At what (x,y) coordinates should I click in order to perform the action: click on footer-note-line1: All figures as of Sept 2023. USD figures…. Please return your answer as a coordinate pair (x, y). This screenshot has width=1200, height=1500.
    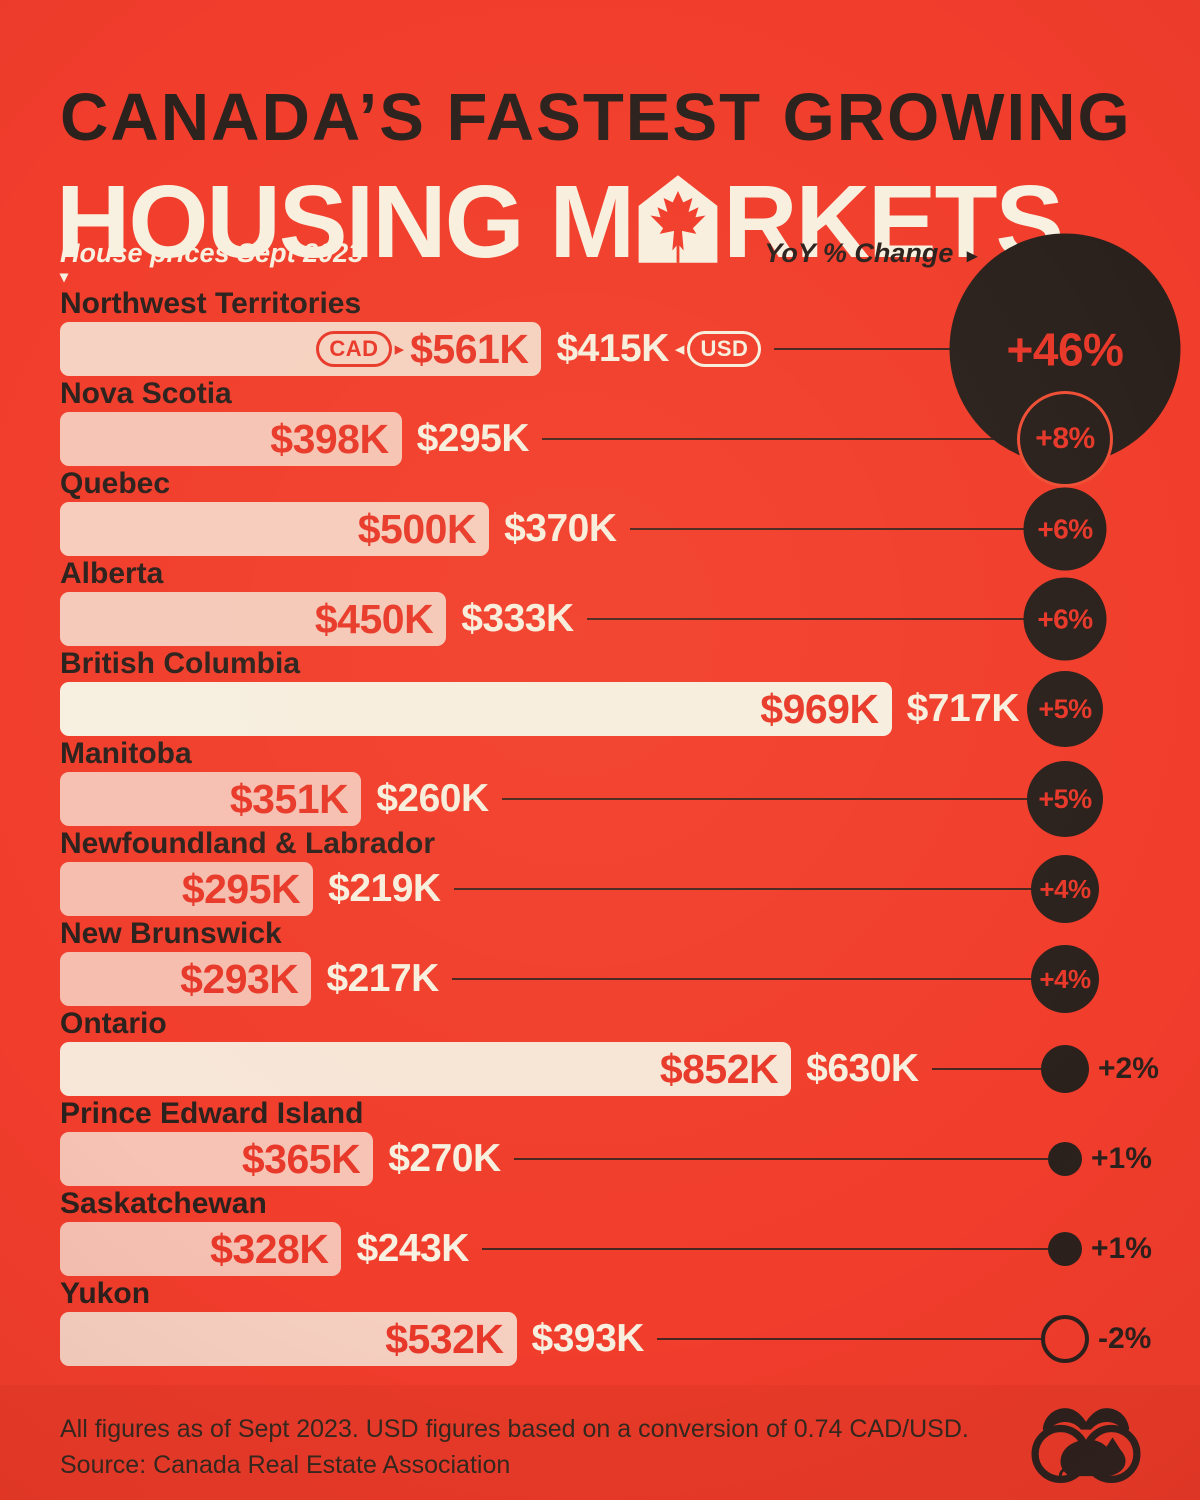
    Looking at the image, I should click on (514, 1429).